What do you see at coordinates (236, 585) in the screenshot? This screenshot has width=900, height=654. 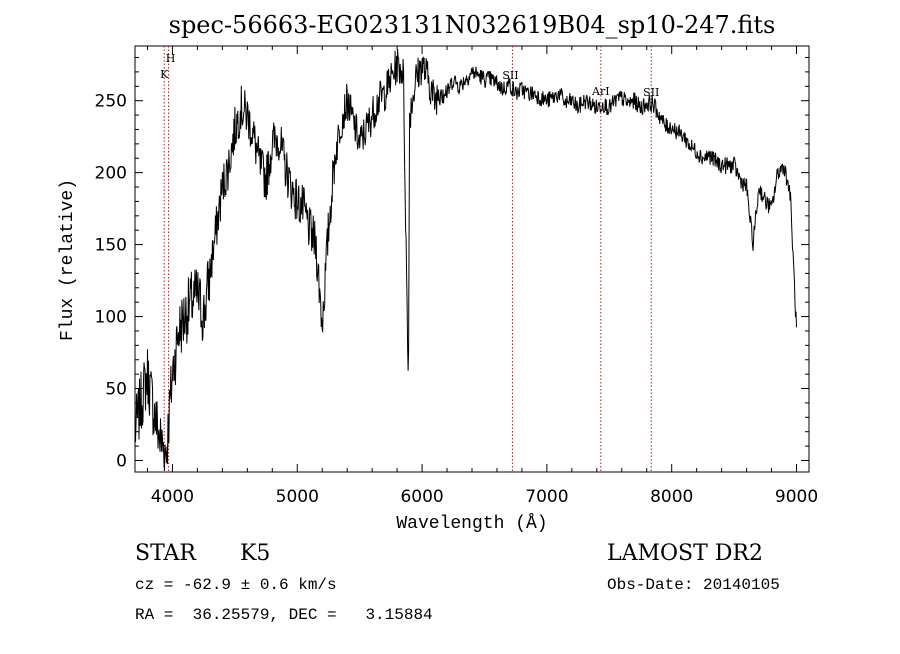 I see `cz-value: cz = -62.9 ± 0.6 km/s` at bounding box center [236, 585].